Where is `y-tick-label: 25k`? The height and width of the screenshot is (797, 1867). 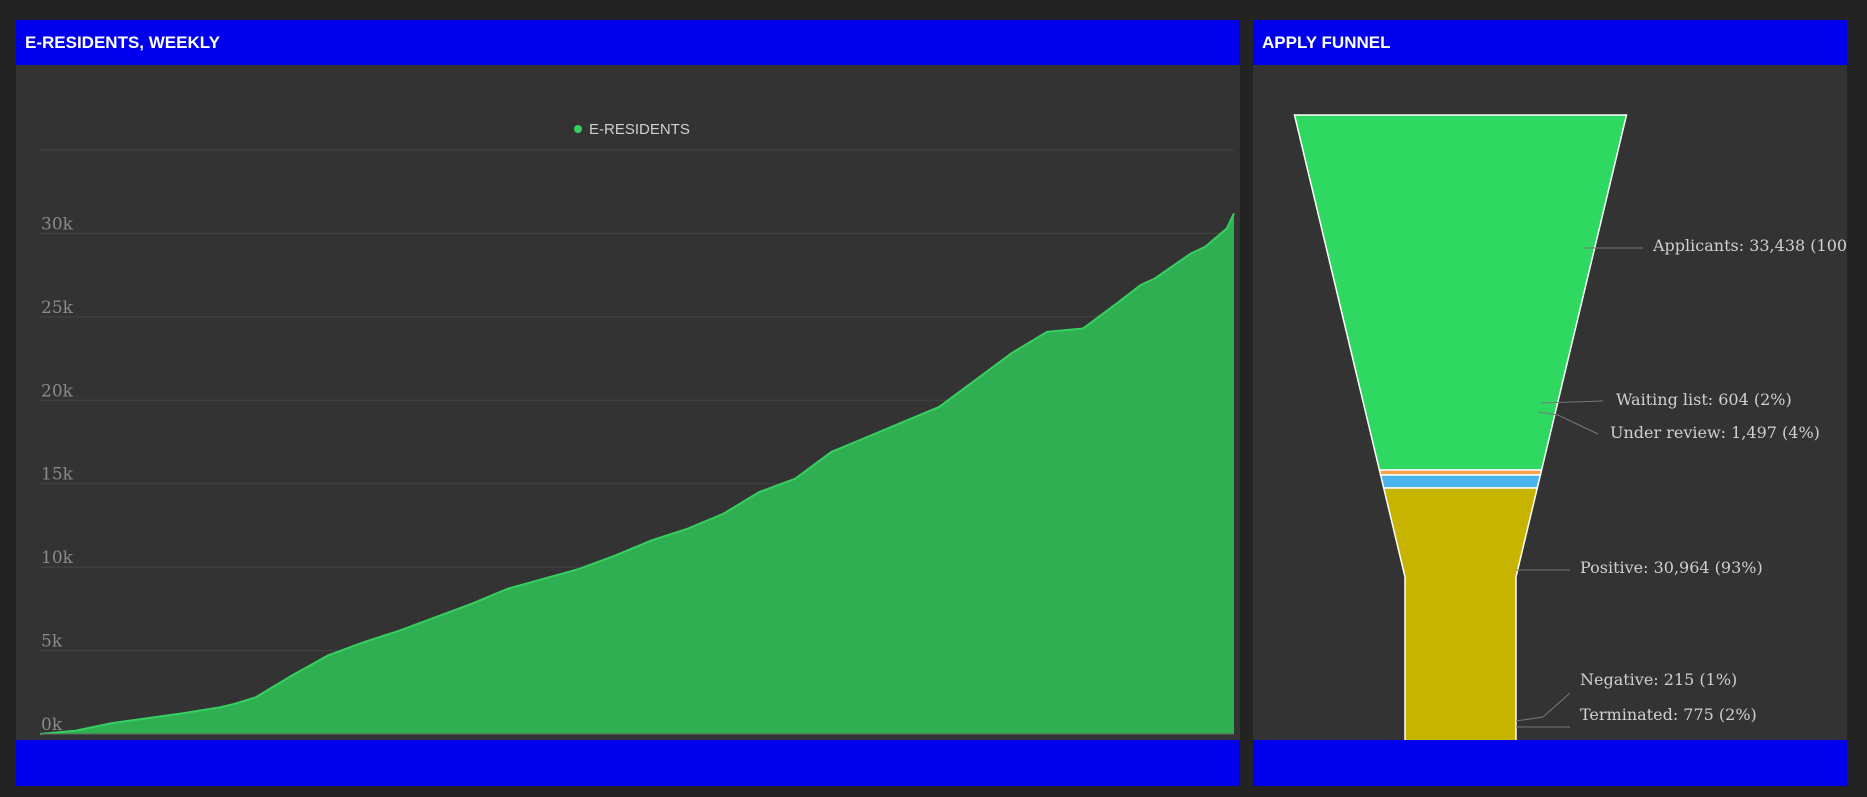 y-tick-label: 25k is located at coordinates (57, 308).